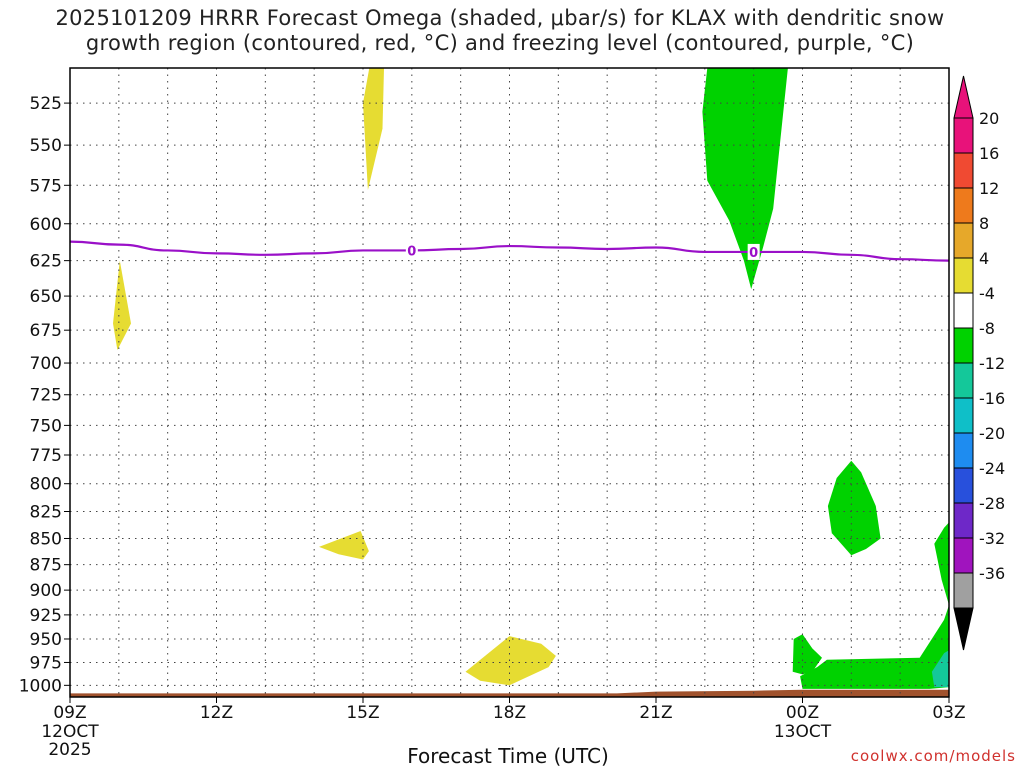 This screenshot has height=768, width=1024. Describe the element at coordinates (992, 363) in the screenshot. I see `colorbar-tick-label: -12` at that location.